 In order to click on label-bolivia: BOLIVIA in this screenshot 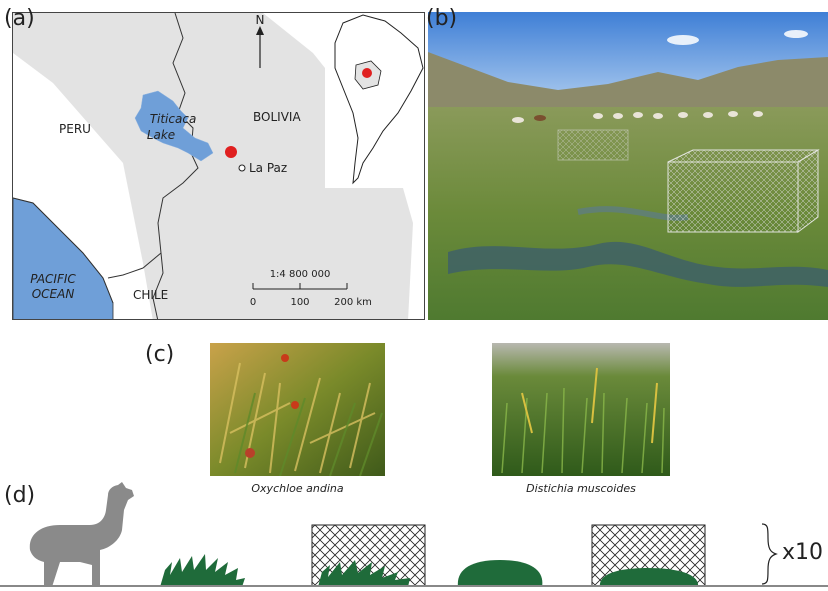, I will do `click(277, 117)`.